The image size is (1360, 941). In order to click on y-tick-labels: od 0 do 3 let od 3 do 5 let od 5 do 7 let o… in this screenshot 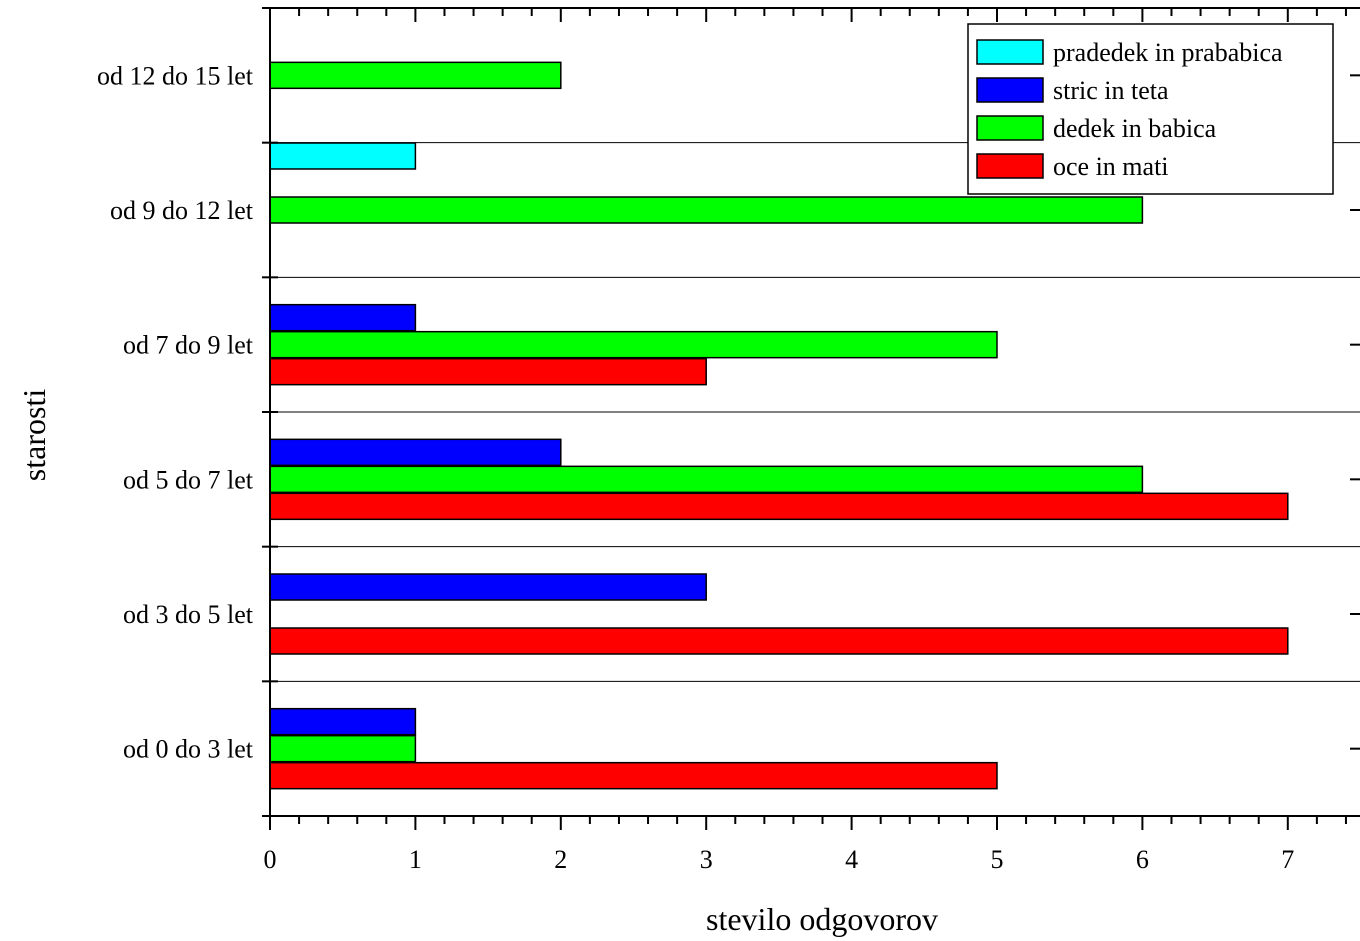, I will do `click(175, 412)`.